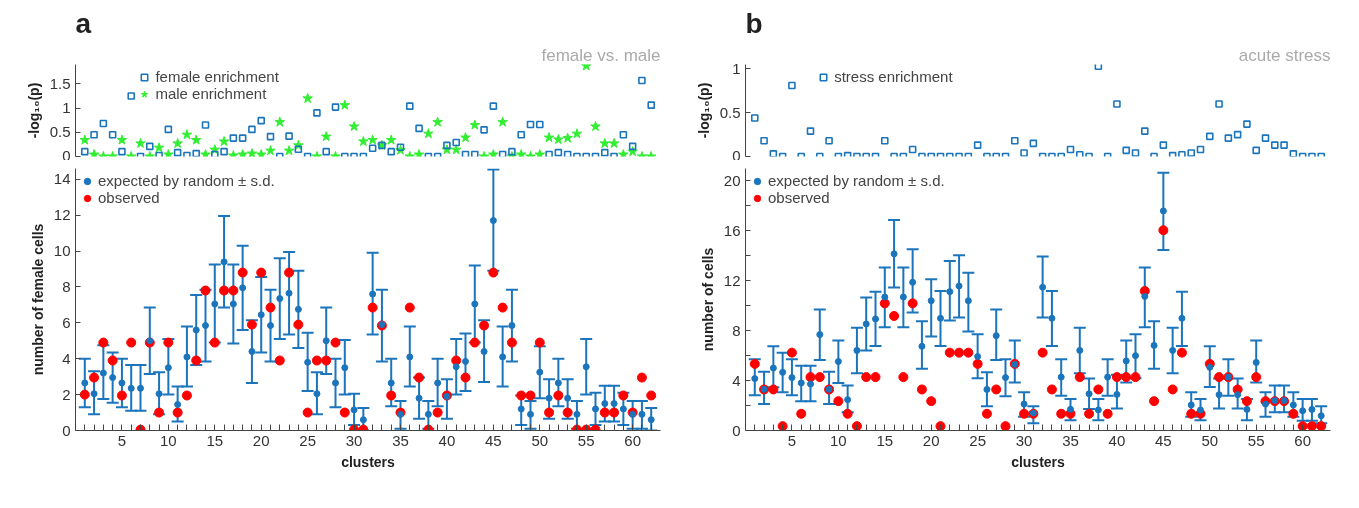  What do you see at coordinates (893, 76) in the screenshot?
I see `legend-label: stress enrichment` at bounding box center [893, 76].